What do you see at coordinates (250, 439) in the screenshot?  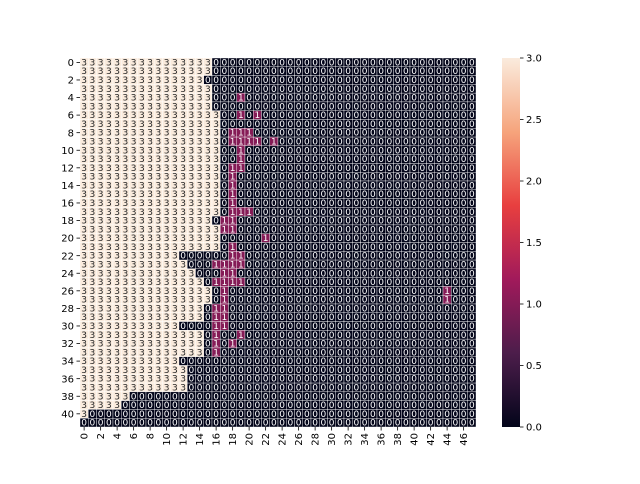 I see `x-tick-label: 20` at bounding box center [250, 439].